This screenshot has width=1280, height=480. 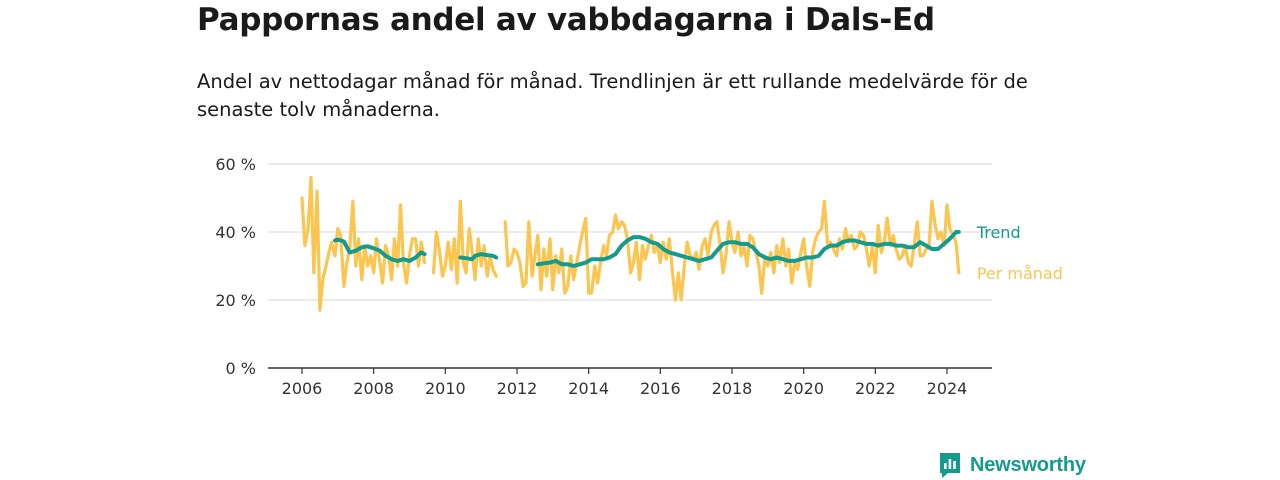 I want to click on x-tick-label: 2012, so click(x=517, y=388).